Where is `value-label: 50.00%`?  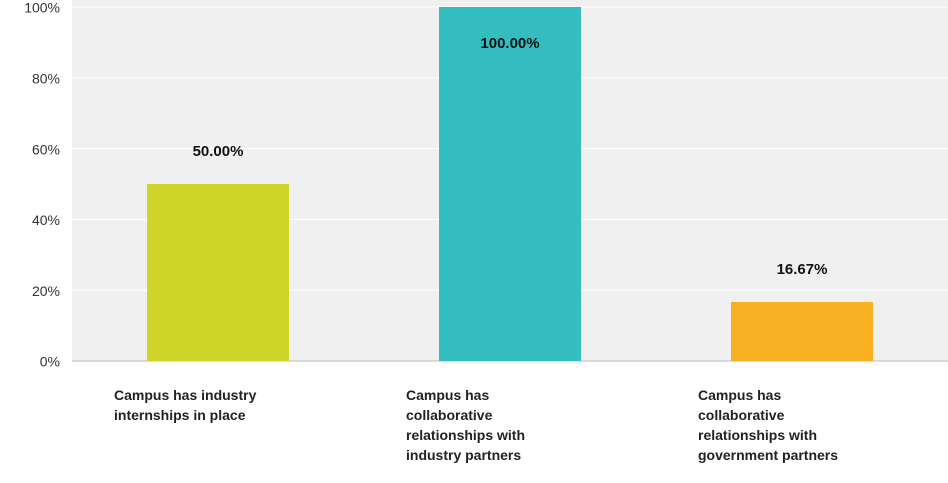 value-label: 50.00% is located at coordinates (218, 151).